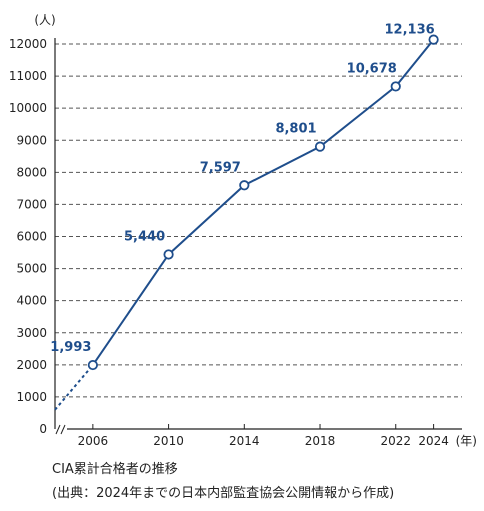 The width and height of the screenshot is (484, 511). What do you see at coordinates (92, 365) in the screenshot?
I see `data-point-2006` at bounding box center [92, 365].